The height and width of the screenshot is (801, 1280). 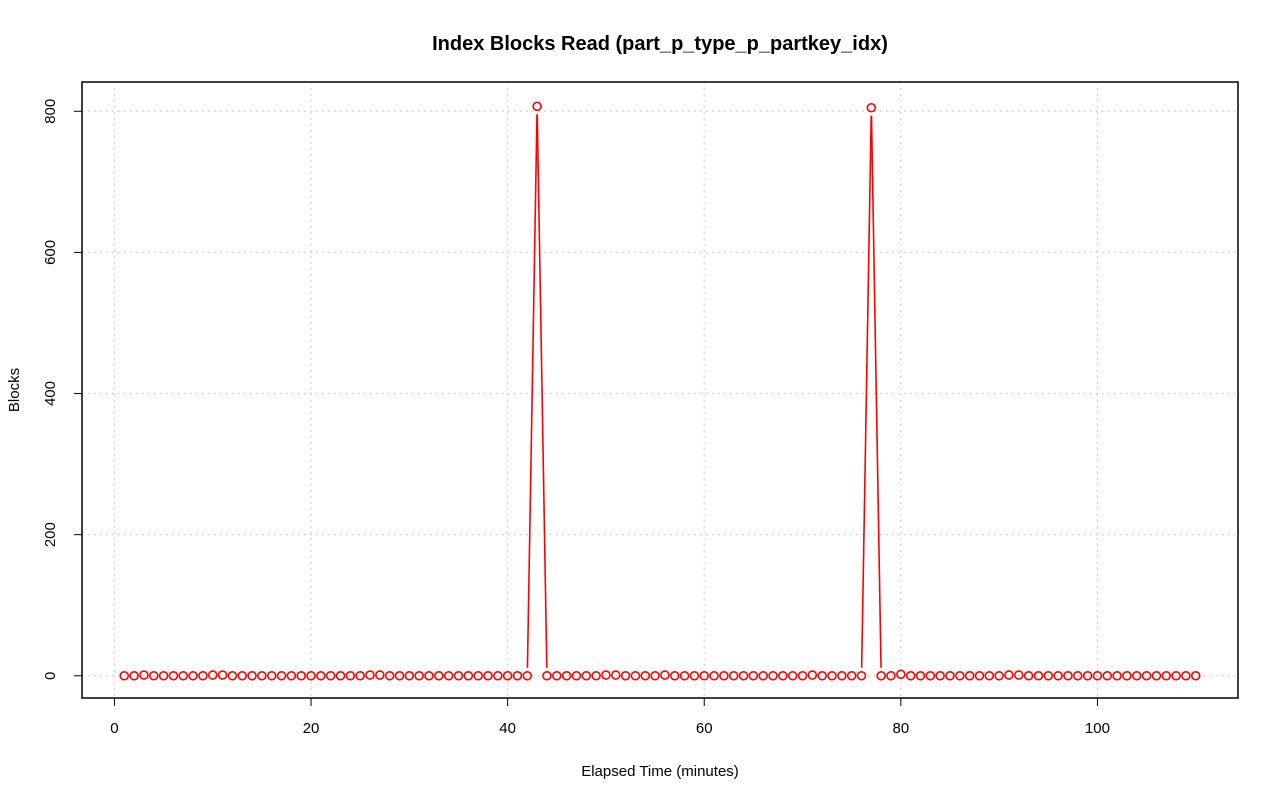 I want to click on y-tick-label: 0, so click(x=50, y=676).